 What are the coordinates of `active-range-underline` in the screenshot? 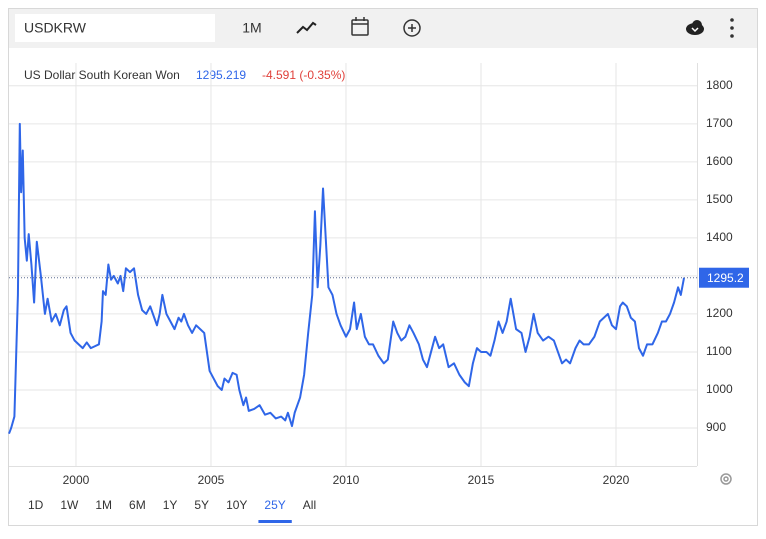 It's located at (275, 521).